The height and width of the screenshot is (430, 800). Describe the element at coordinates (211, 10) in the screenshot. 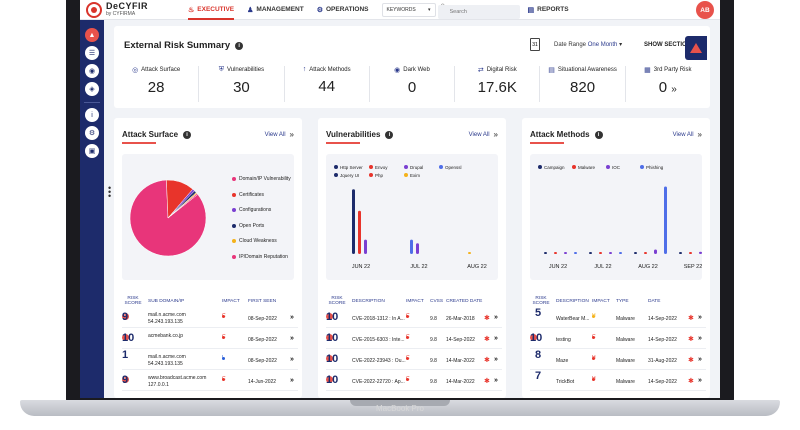

I see `tab-executive: ♨ EXECUTIVE` at that location.